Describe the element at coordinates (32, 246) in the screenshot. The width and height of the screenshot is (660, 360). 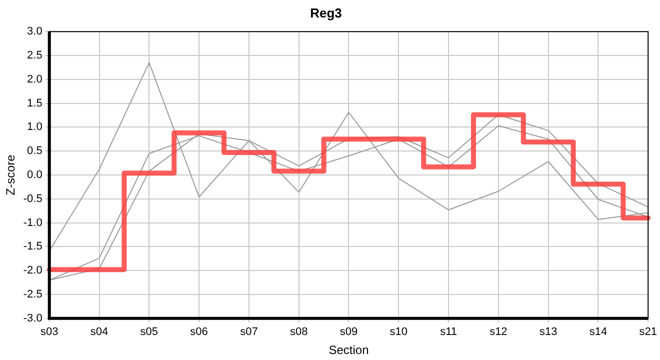
I see `y-tick-label: -1.5` at that location.